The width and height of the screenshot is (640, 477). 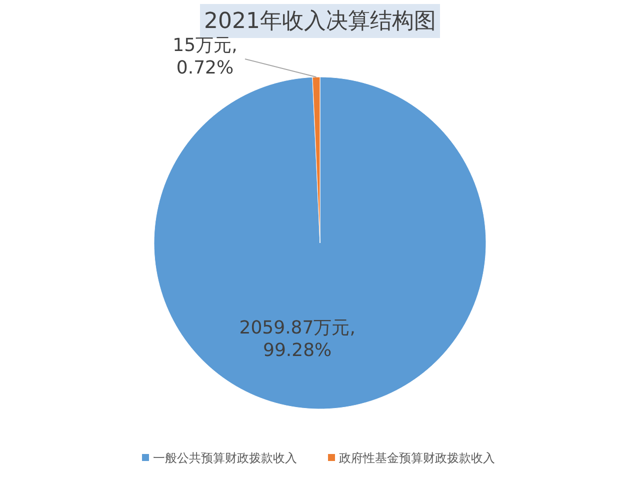 What do you see at coordinates (417, 458) in the screenshot?
I see `legend-label: 政府性基金预算财政拨款收入` at bounding box center [417, 458].